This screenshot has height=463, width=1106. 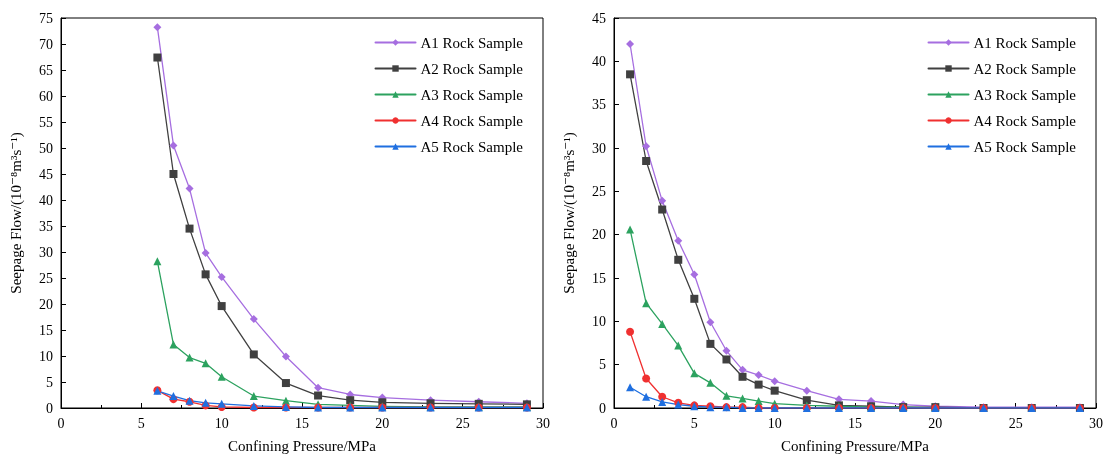 I want to click on y-tick-label: 55, so click(x=46, y=122).